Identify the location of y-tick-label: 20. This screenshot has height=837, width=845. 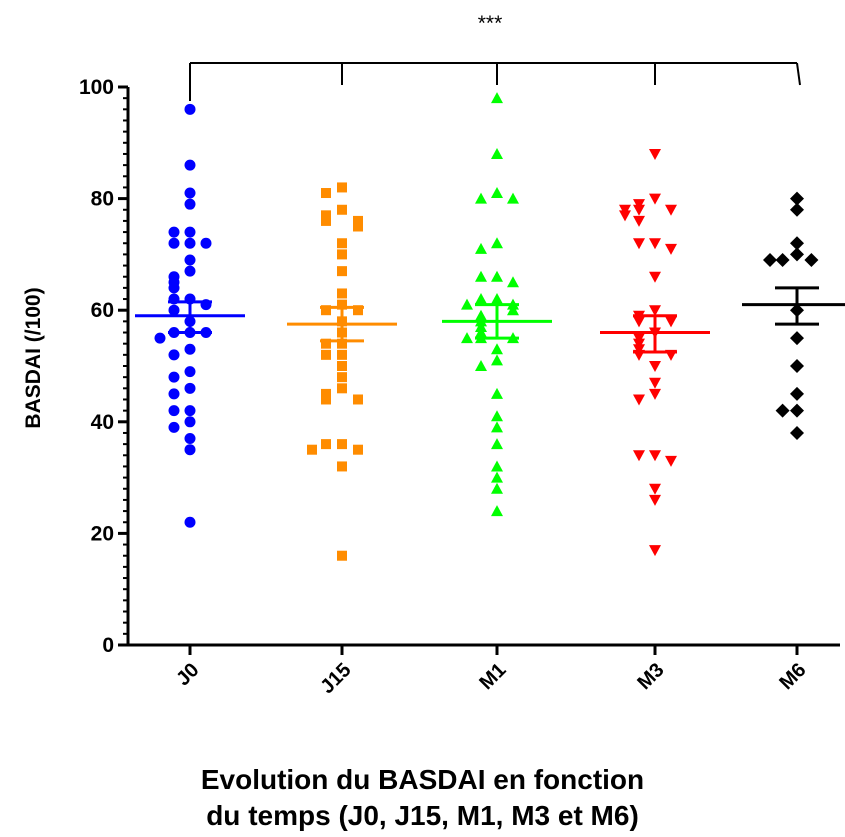
(102, 533).